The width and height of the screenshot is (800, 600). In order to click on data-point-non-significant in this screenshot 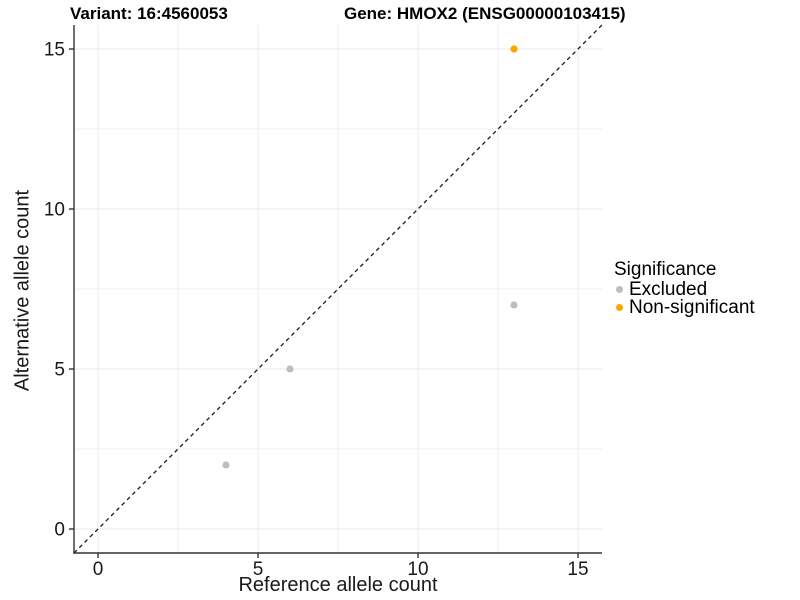, I will do `click(514, 49)`.